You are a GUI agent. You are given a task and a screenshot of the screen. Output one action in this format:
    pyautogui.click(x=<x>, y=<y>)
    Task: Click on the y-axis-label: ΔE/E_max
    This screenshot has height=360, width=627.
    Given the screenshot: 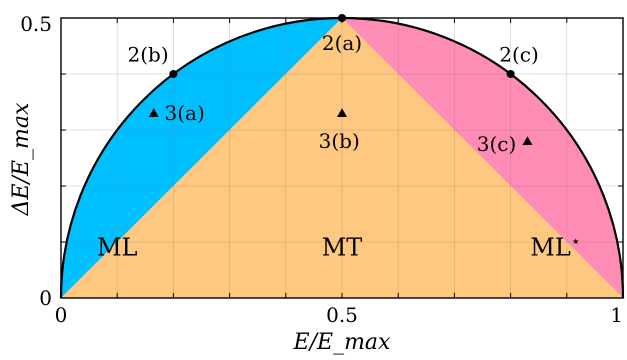 What is the action you would take?
    pyautogui.click(x=21, y=159)
    